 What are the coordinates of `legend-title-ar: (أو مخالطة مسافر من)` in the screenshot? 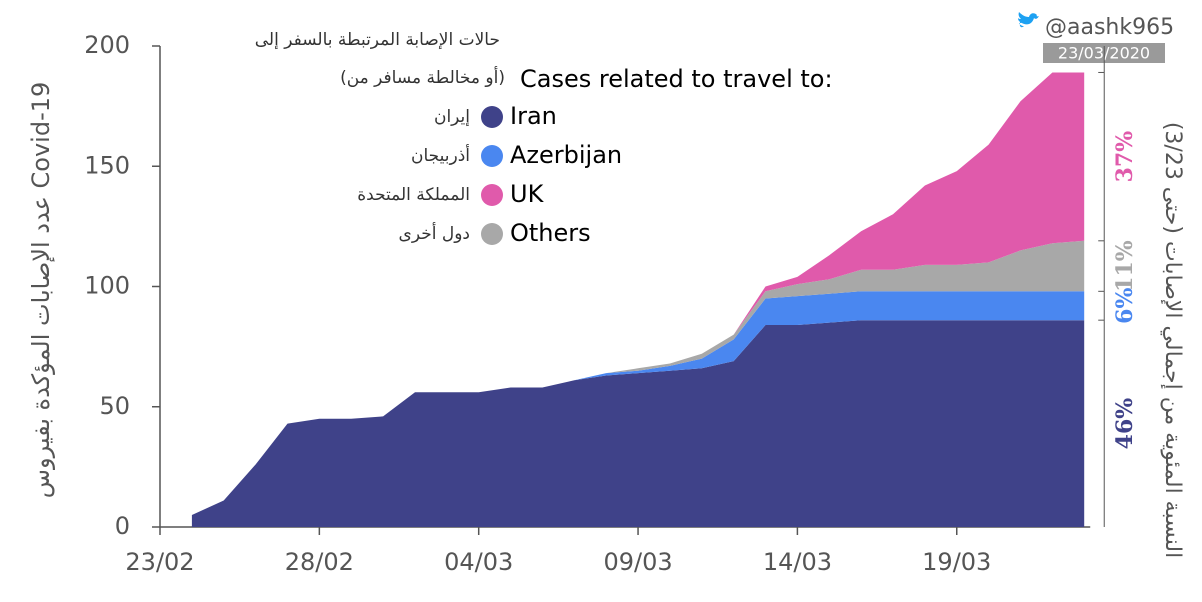 It's located at (422, 77).